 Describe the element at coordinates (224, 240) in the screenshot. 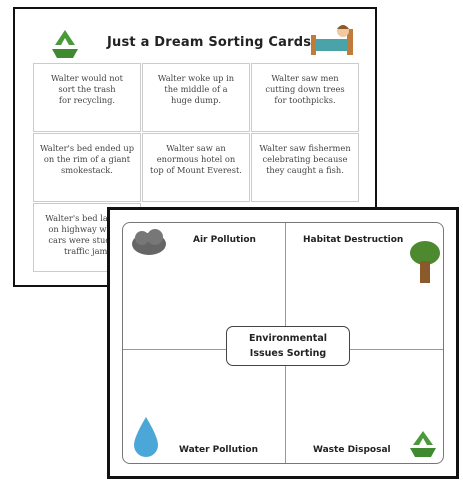

I see `quadrant-label: Air Pollution` at that location.